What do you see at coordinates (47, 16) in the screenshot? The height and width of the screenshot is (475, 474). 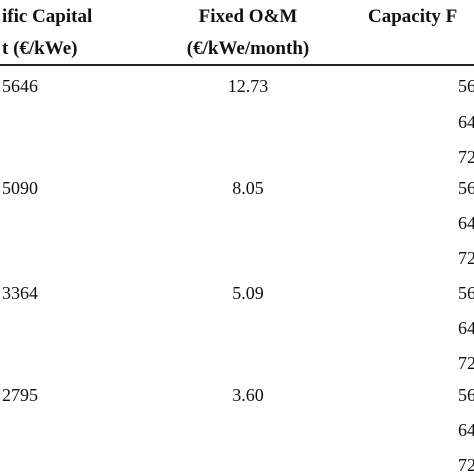 I see `header-capital-line1: ific Capital` at bounding box center [47, 16].